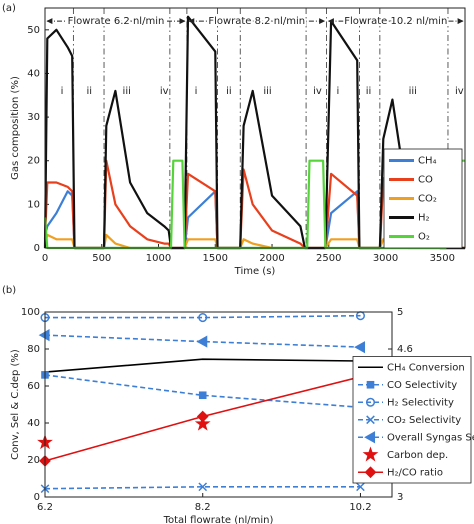 The width and height of the screenshot is (474, 524). I want to click on panel-label: (b), so click(9, 290).